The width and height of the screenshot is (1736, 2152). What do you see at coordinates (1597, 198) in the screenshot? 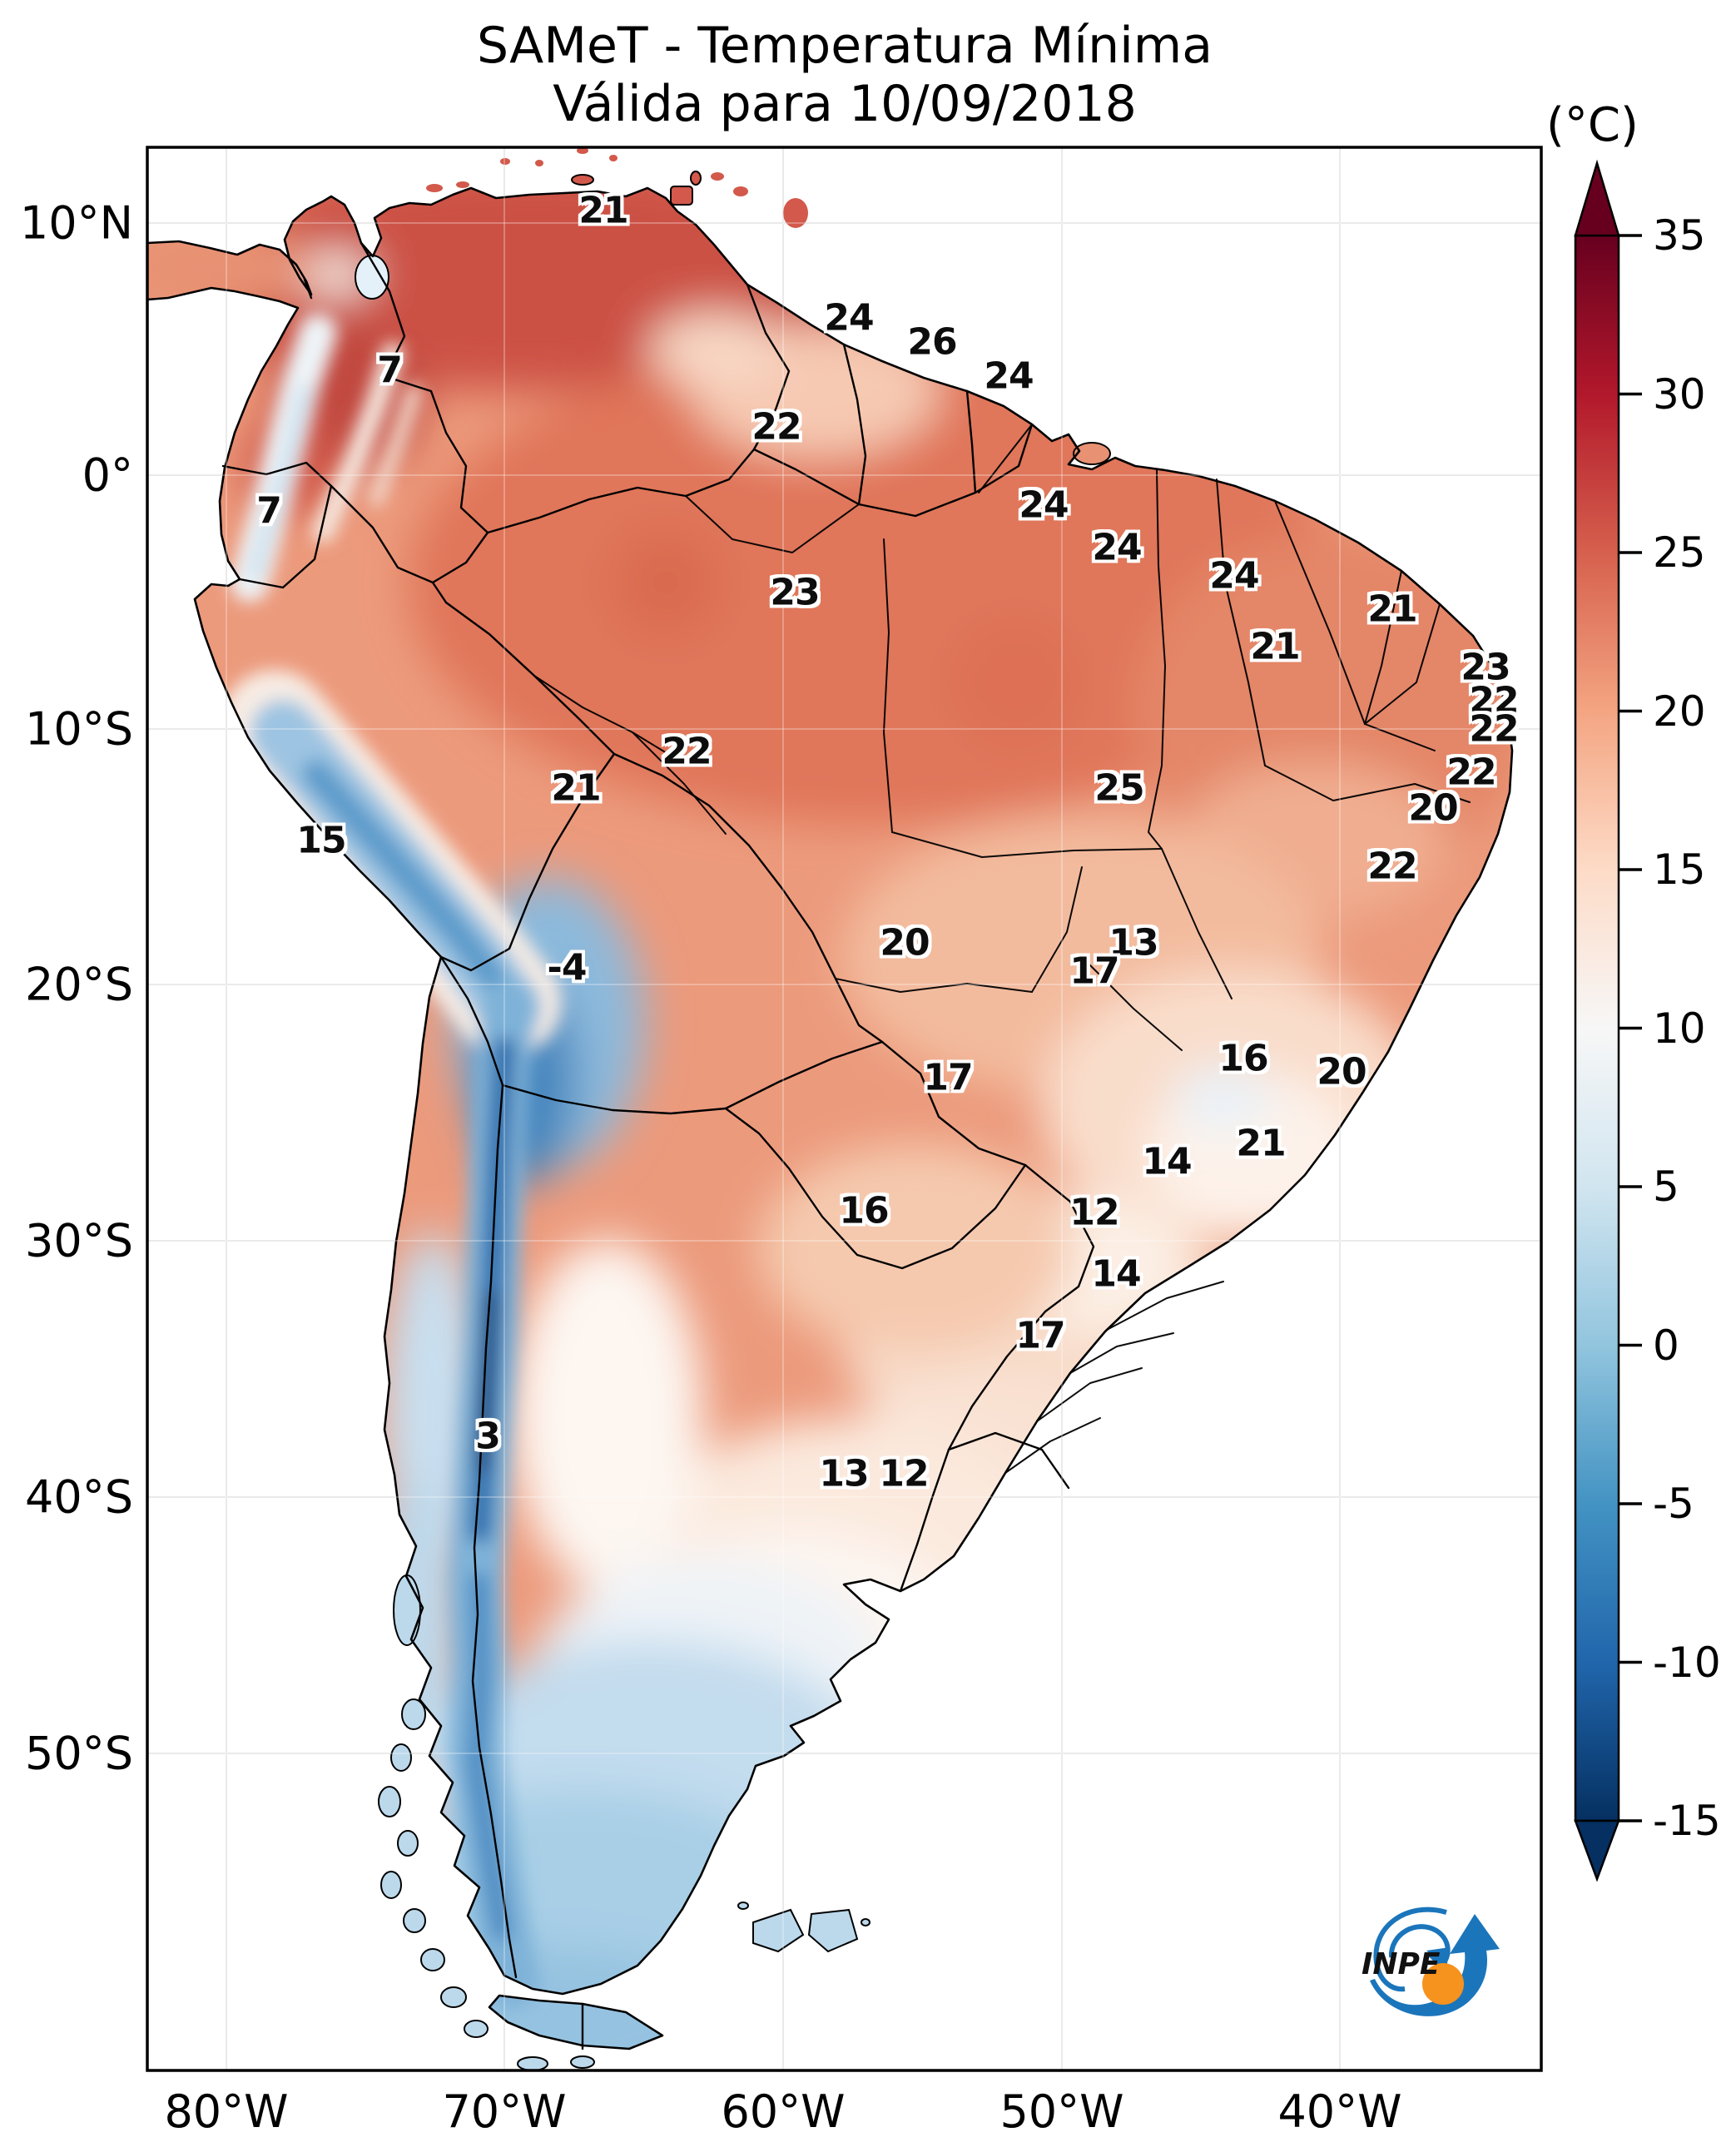
I see `colorbar-arrow-max` at bounding box center [1597, 198].